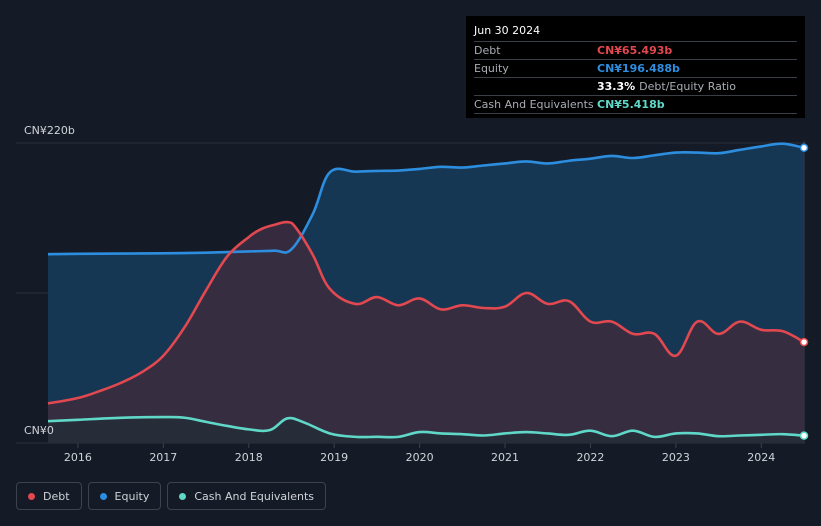  I want to click on legend-equity-label: Equity, so click(132, 496).